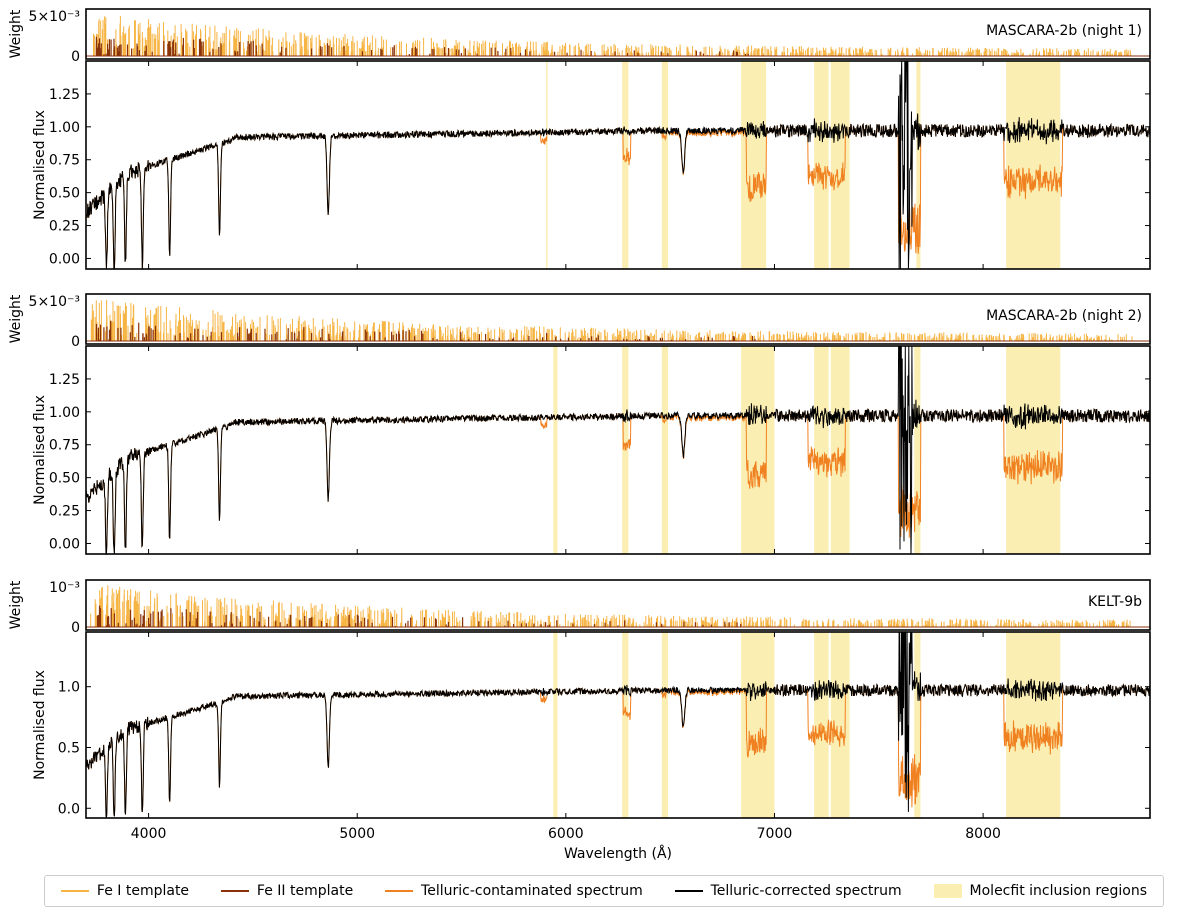  I want to click on weight-tick-label-top-2: 5×10⁻³, so click(54, 302).